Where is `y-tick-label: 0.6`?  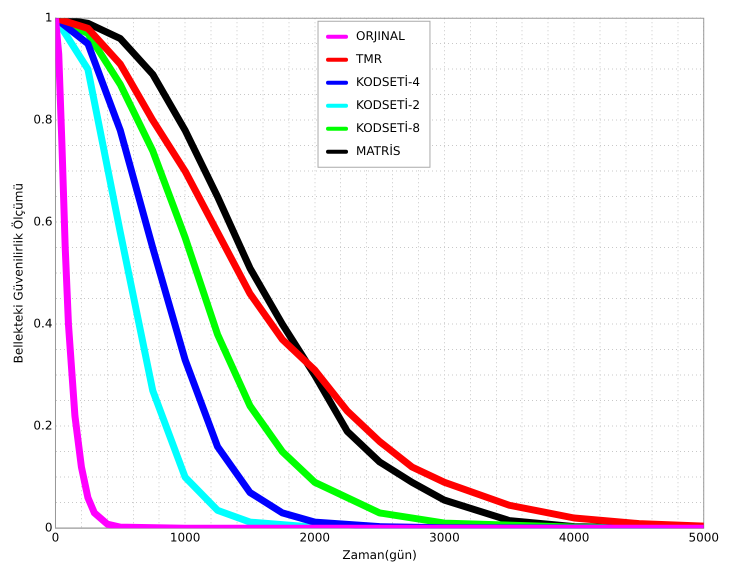 y-tick-label: 0.6 is located at coordinates (42, 221).